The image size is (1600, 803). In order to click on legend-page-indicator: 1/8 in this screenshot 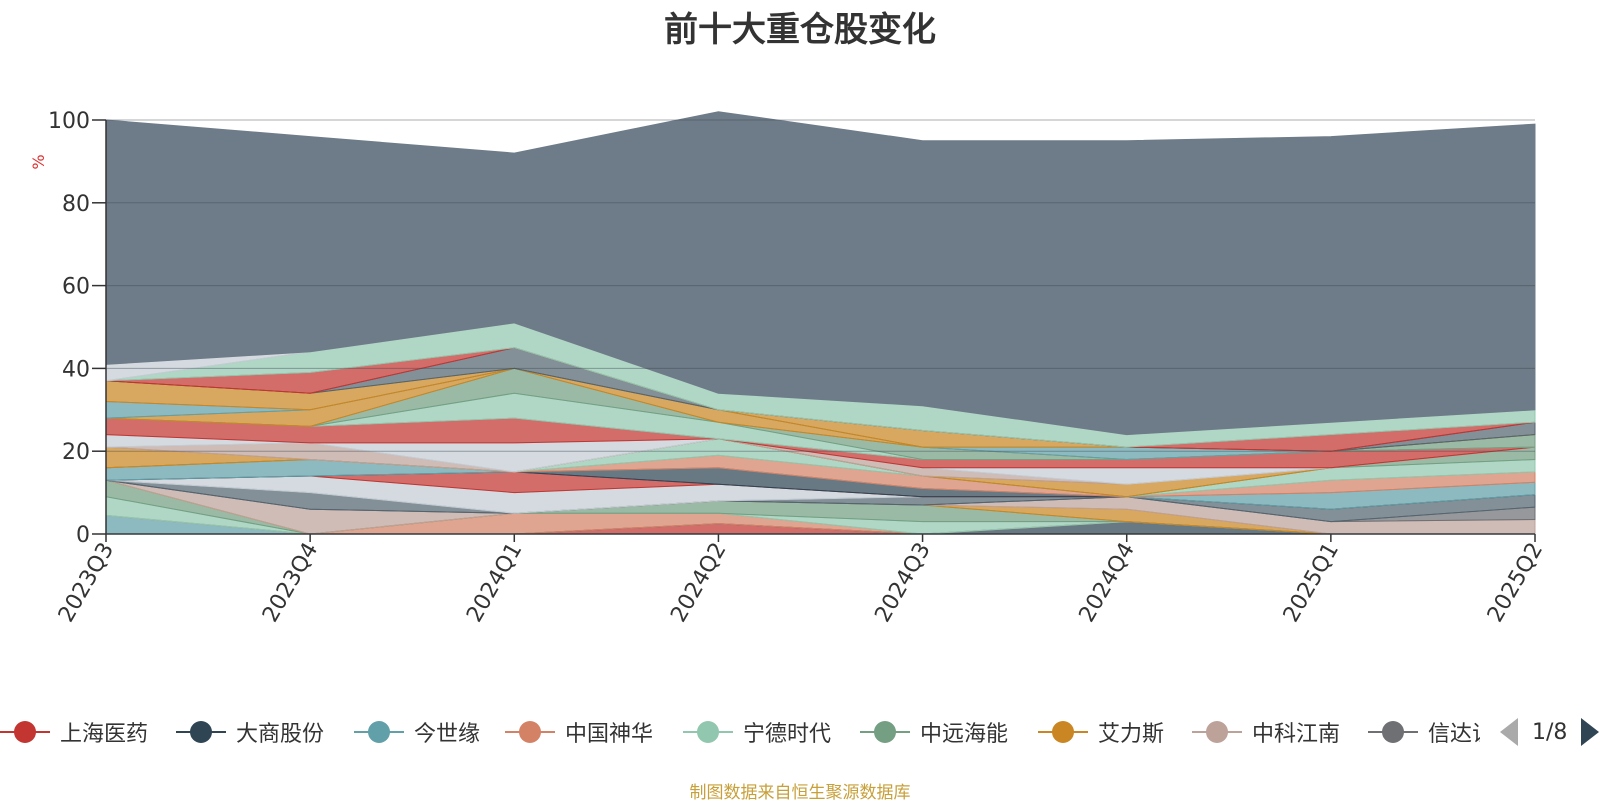, I will do `click(1550, 732)`.